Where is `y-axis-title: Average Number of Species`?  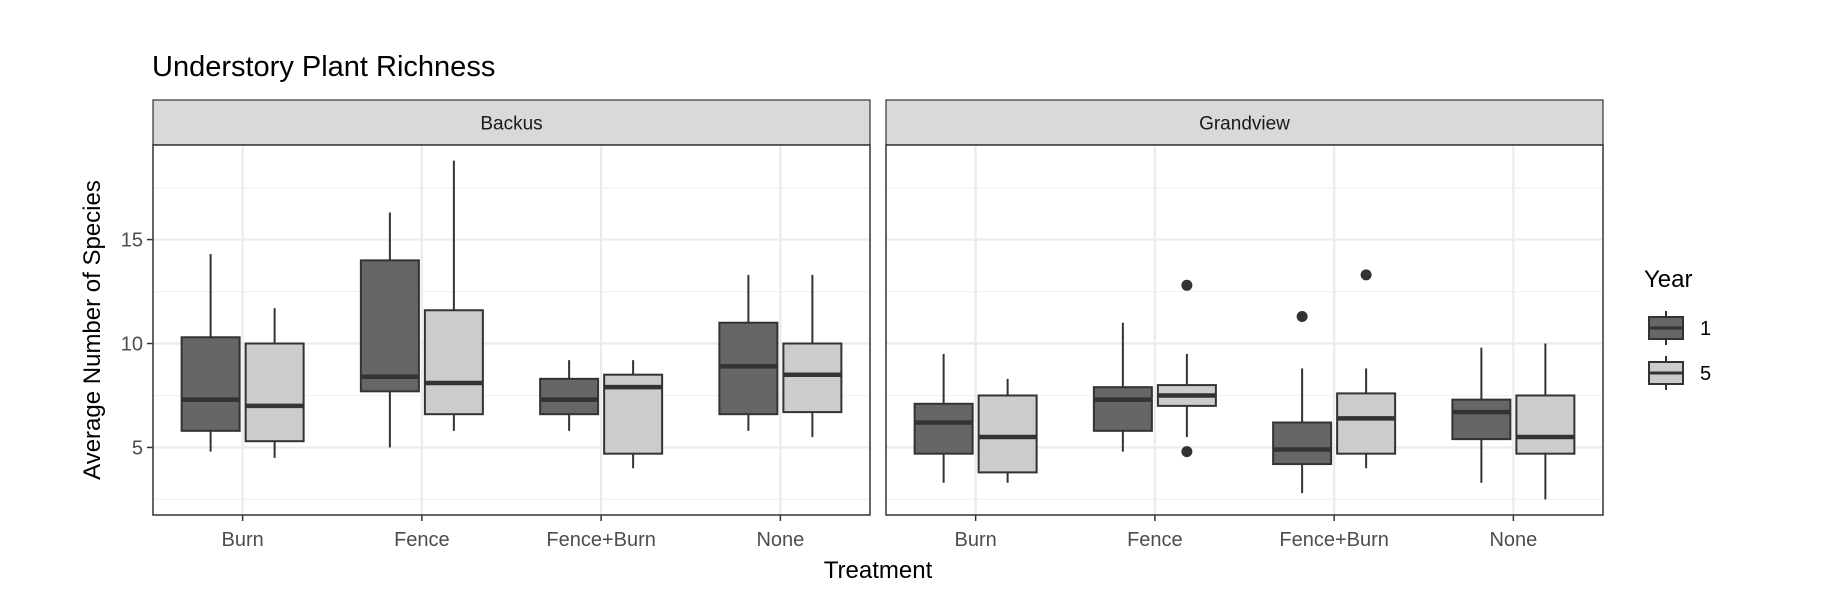
y-axis-title: Average Number of Species is located at coordinates (92, 330).